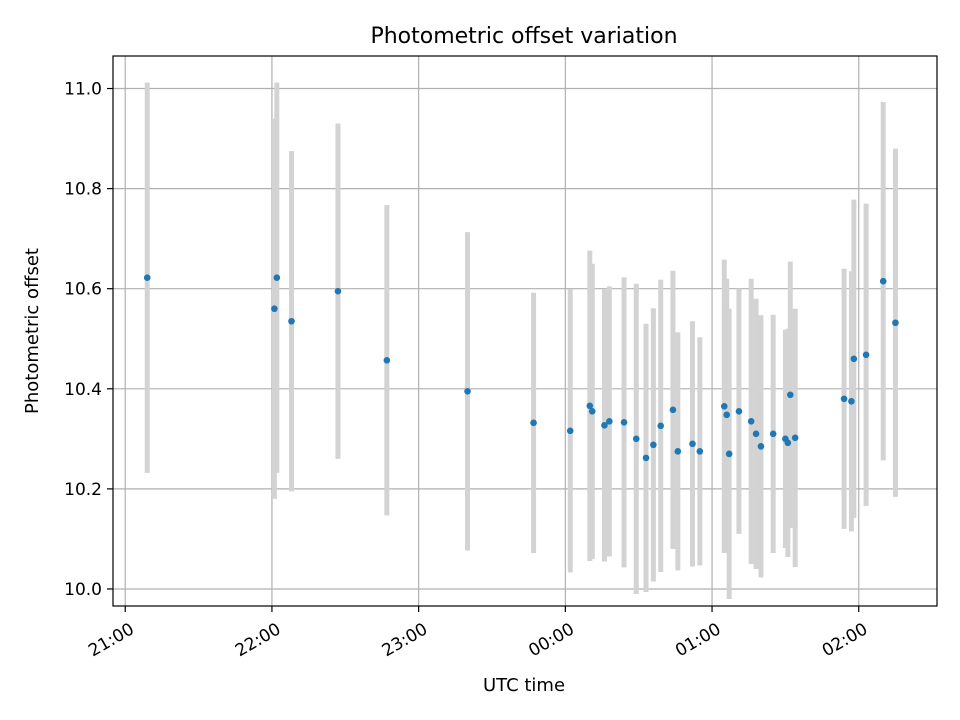 This screenshot has height=720, width=960. Describe the element at coordinates (523, 36) in the screenshot. I see `chart-title: Photometric offset variation` at that location.